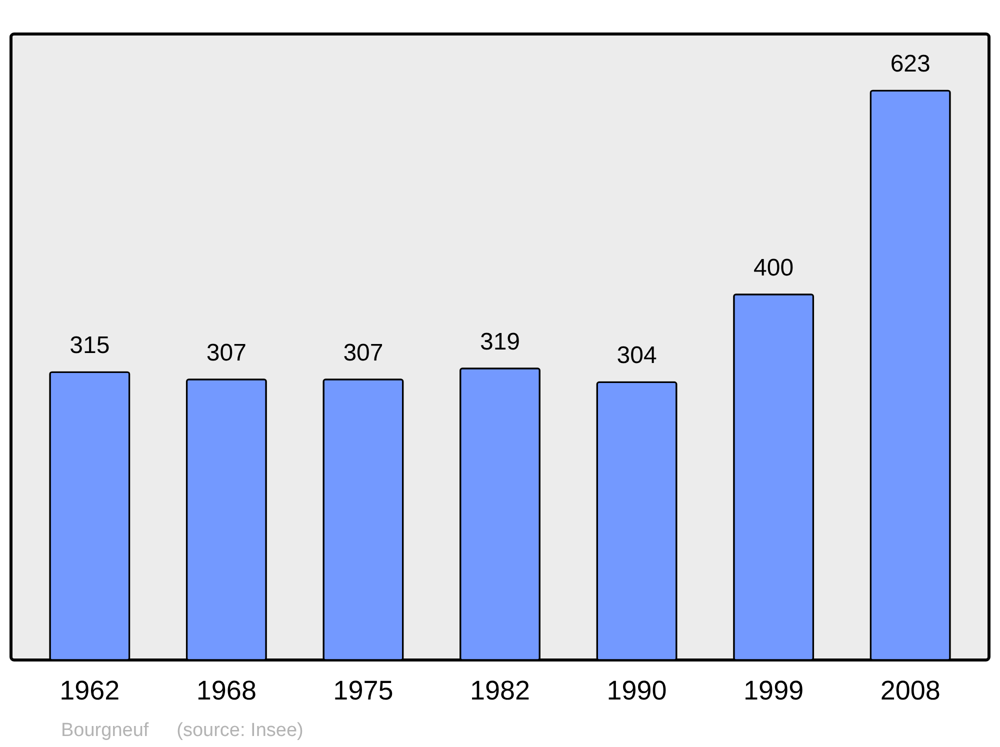 This screenshot has height=747, width=1000. What do you see at coordinates (363, 691) in the screenshot?
I see `x-tick-label: 1975` at bounding box center [363, 691].